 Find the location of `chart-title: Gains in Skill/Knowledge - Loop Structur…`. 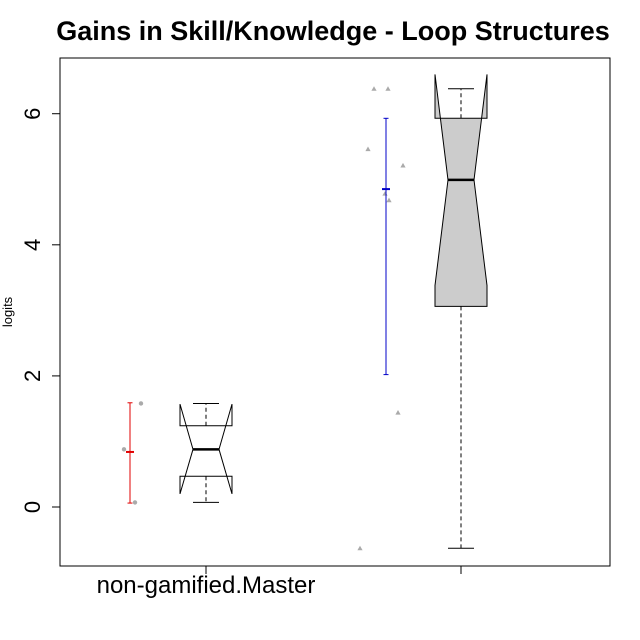

chart-title: Gains in Skill/Knowledge - Loop Structur… is located at coordinates (333, 31).